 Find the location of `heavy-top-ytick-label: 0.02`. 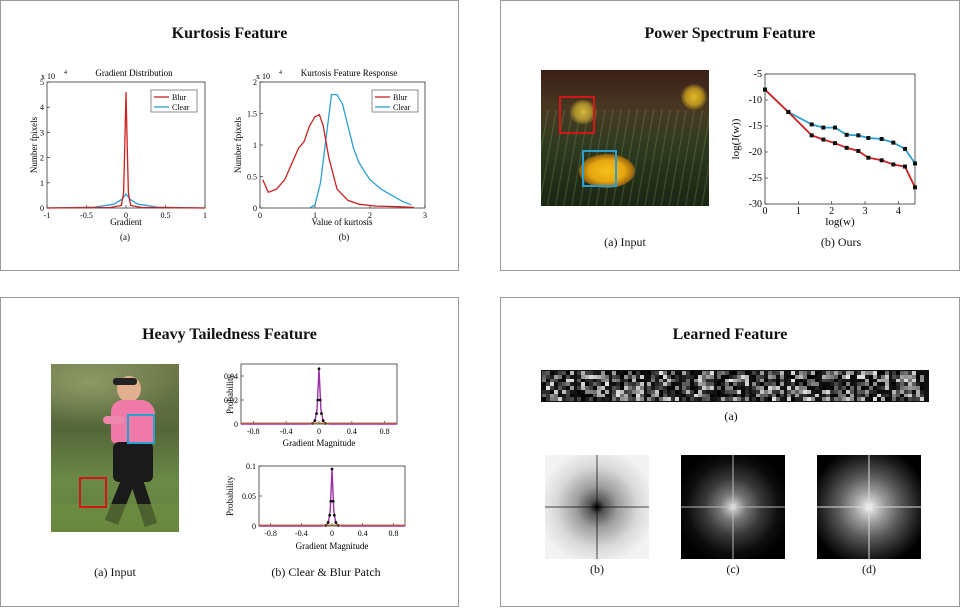

heavy-top-ytick-label: 0.02 is located at coordinates (231, 400).